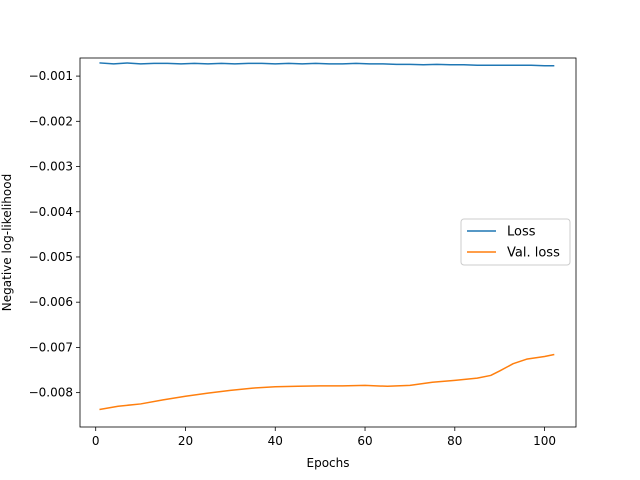 The width and height of the screenshot is (640, 480). What do you see at coordinates (533, 253) in the screenshot?
I see `legend-label: Val. loss` at bounding box center [533, 253].